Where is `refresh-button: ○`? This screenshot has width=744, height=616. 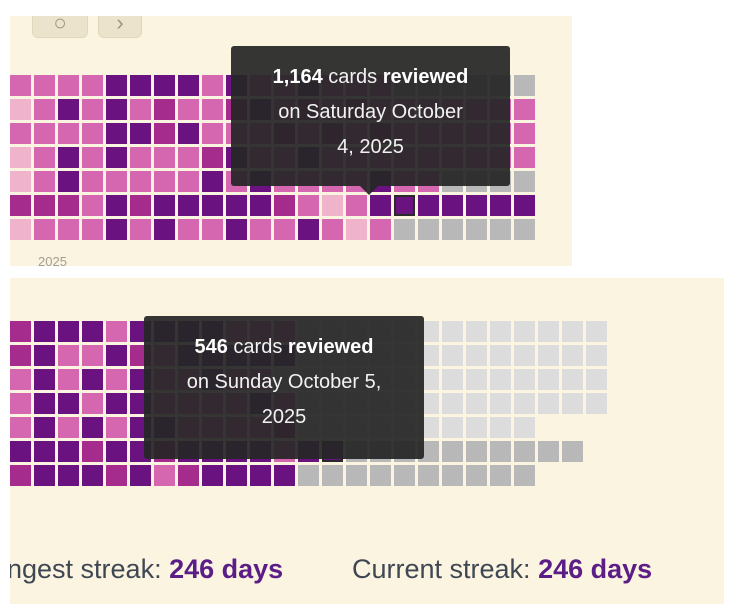 refresh-button: ○ is located at coordinates (60, 27).